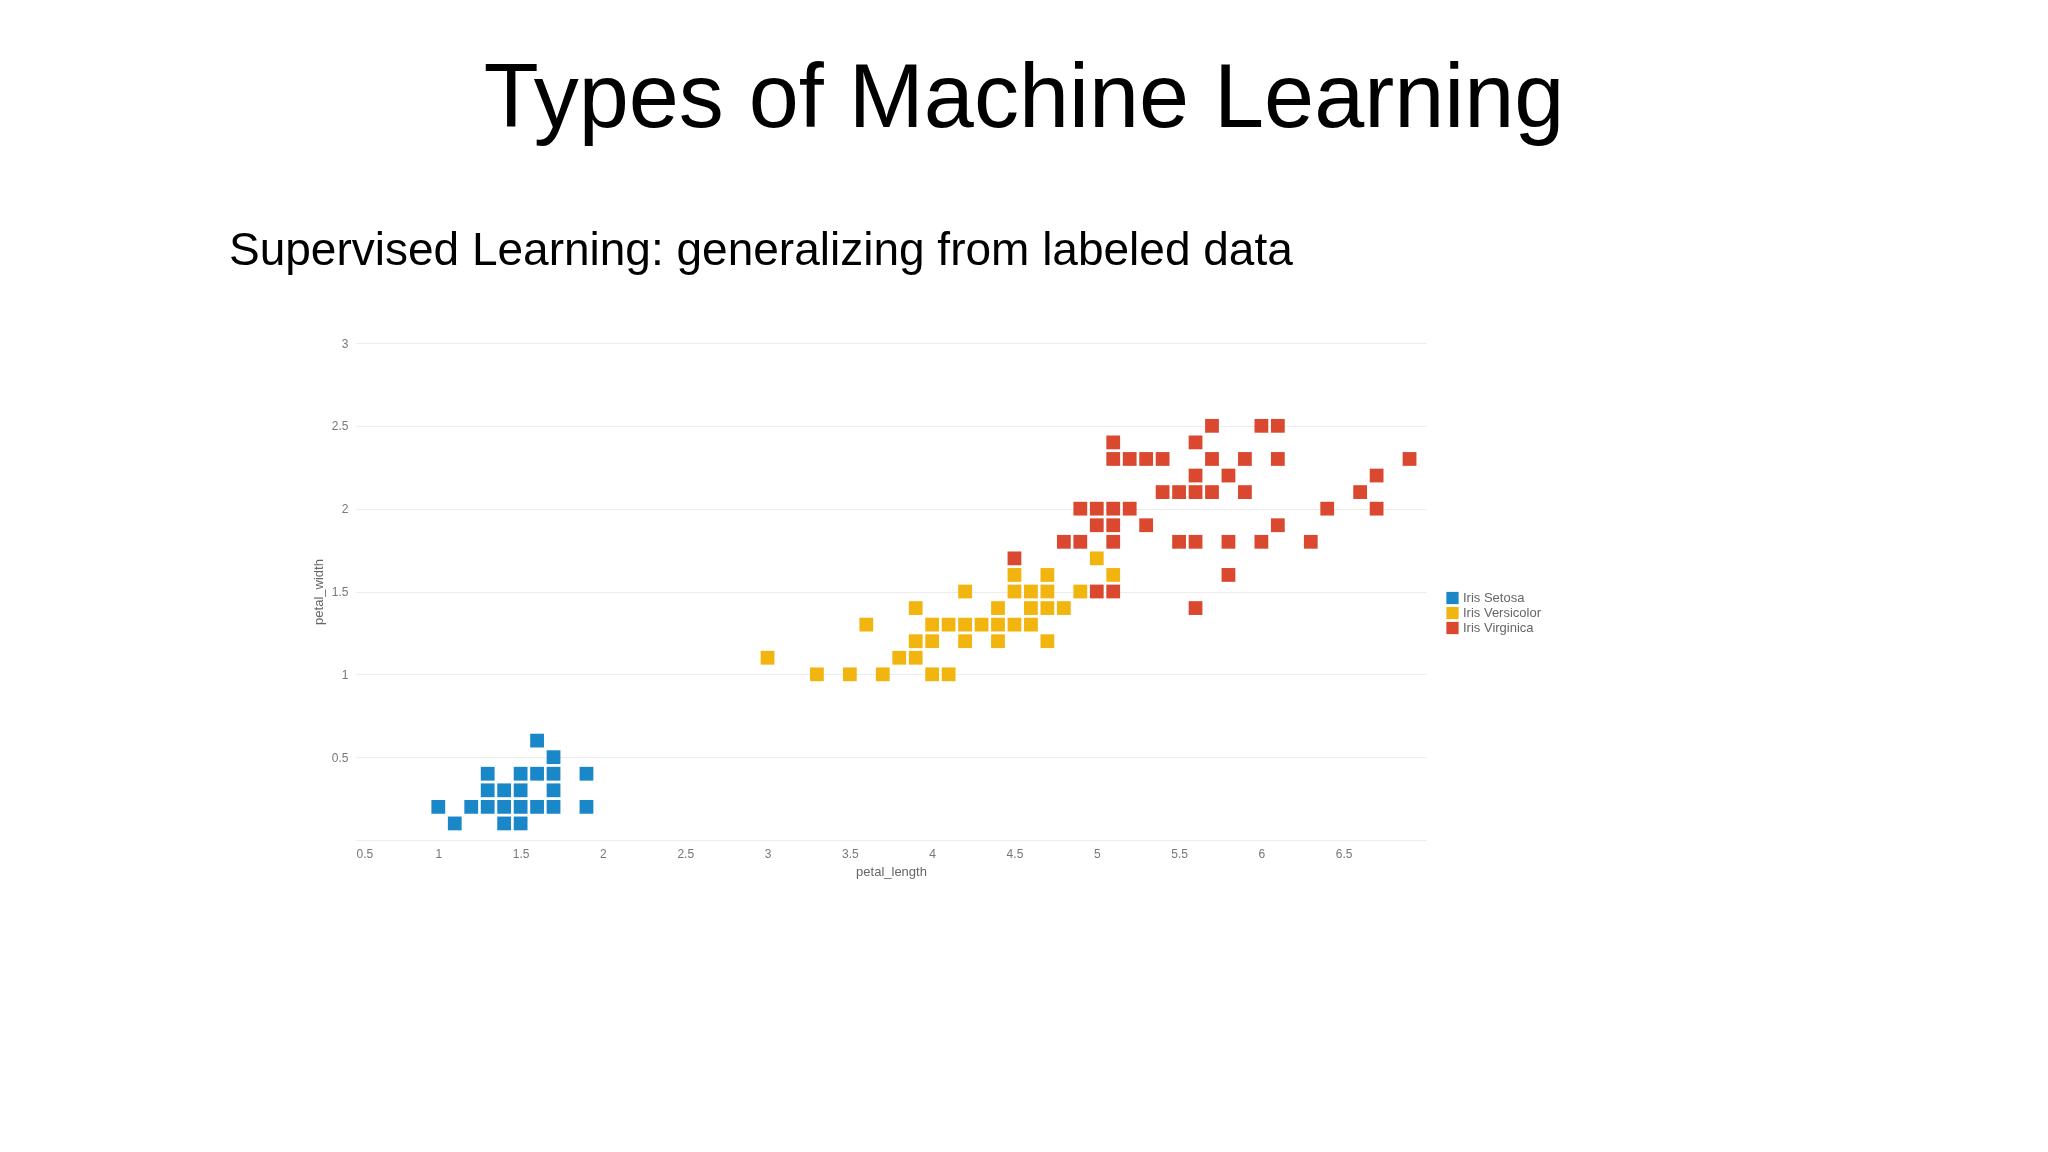 This screenshot has height=1152, width=2048. Describe the element at coordinates (340, 757) in the screenshot. I see `y-tick-label: 0.5` at that location.